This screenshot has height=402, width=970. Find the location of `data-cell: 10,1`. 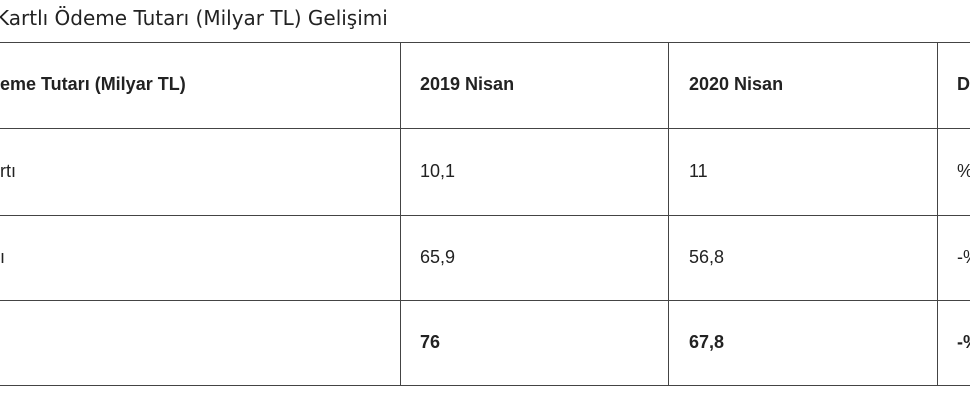

data-cell: 10,1 is located at coordinates (438, 170).